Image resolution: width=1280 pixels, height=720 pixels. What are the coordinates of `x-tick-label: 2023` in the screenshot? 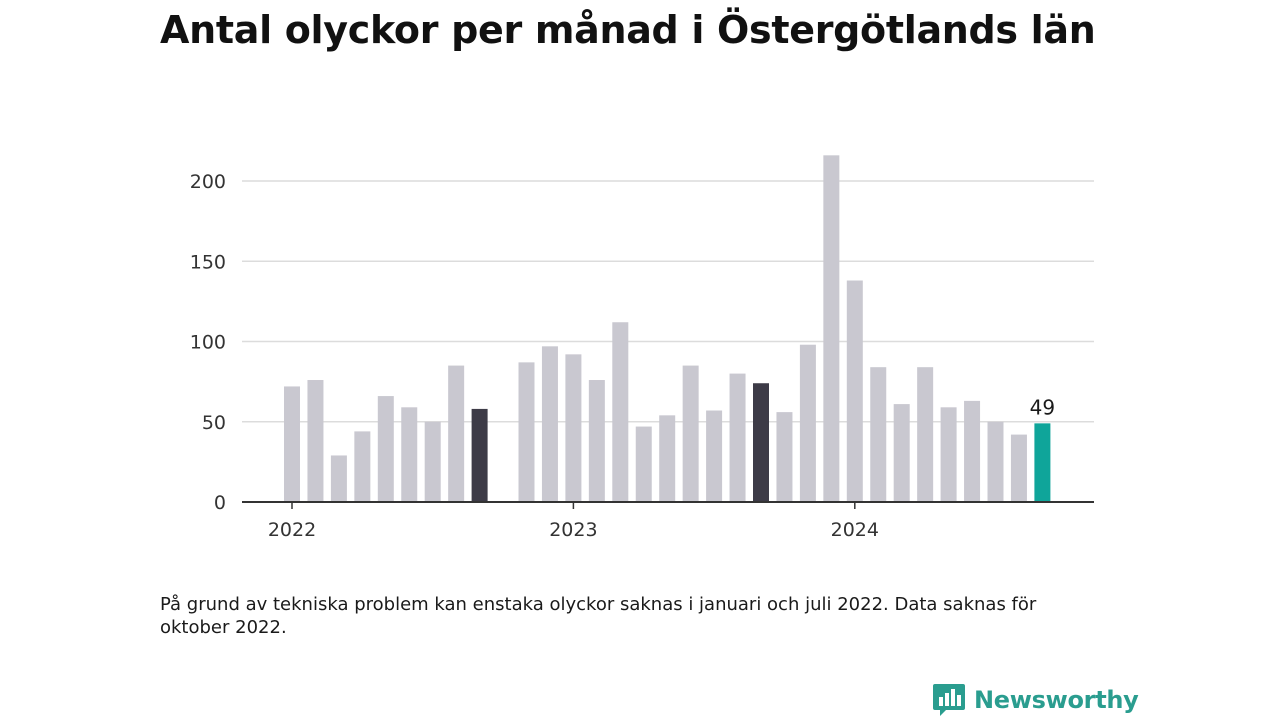 It's located at (573, 530).